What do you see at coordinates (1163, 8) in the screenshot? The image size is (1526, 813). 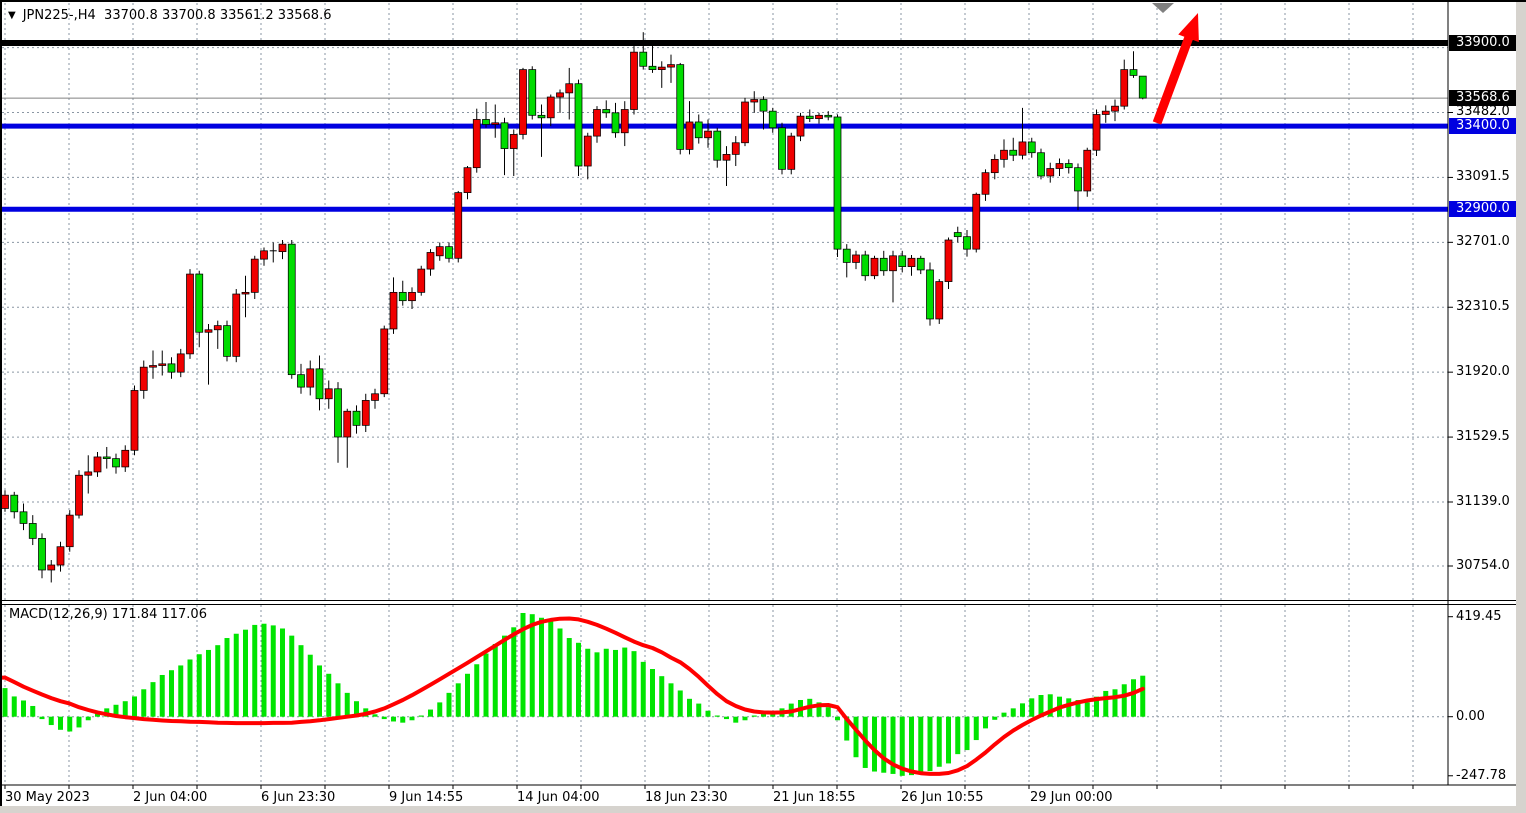 I see `chart-shift-marker-icon` at bounding box center [1163, 8].